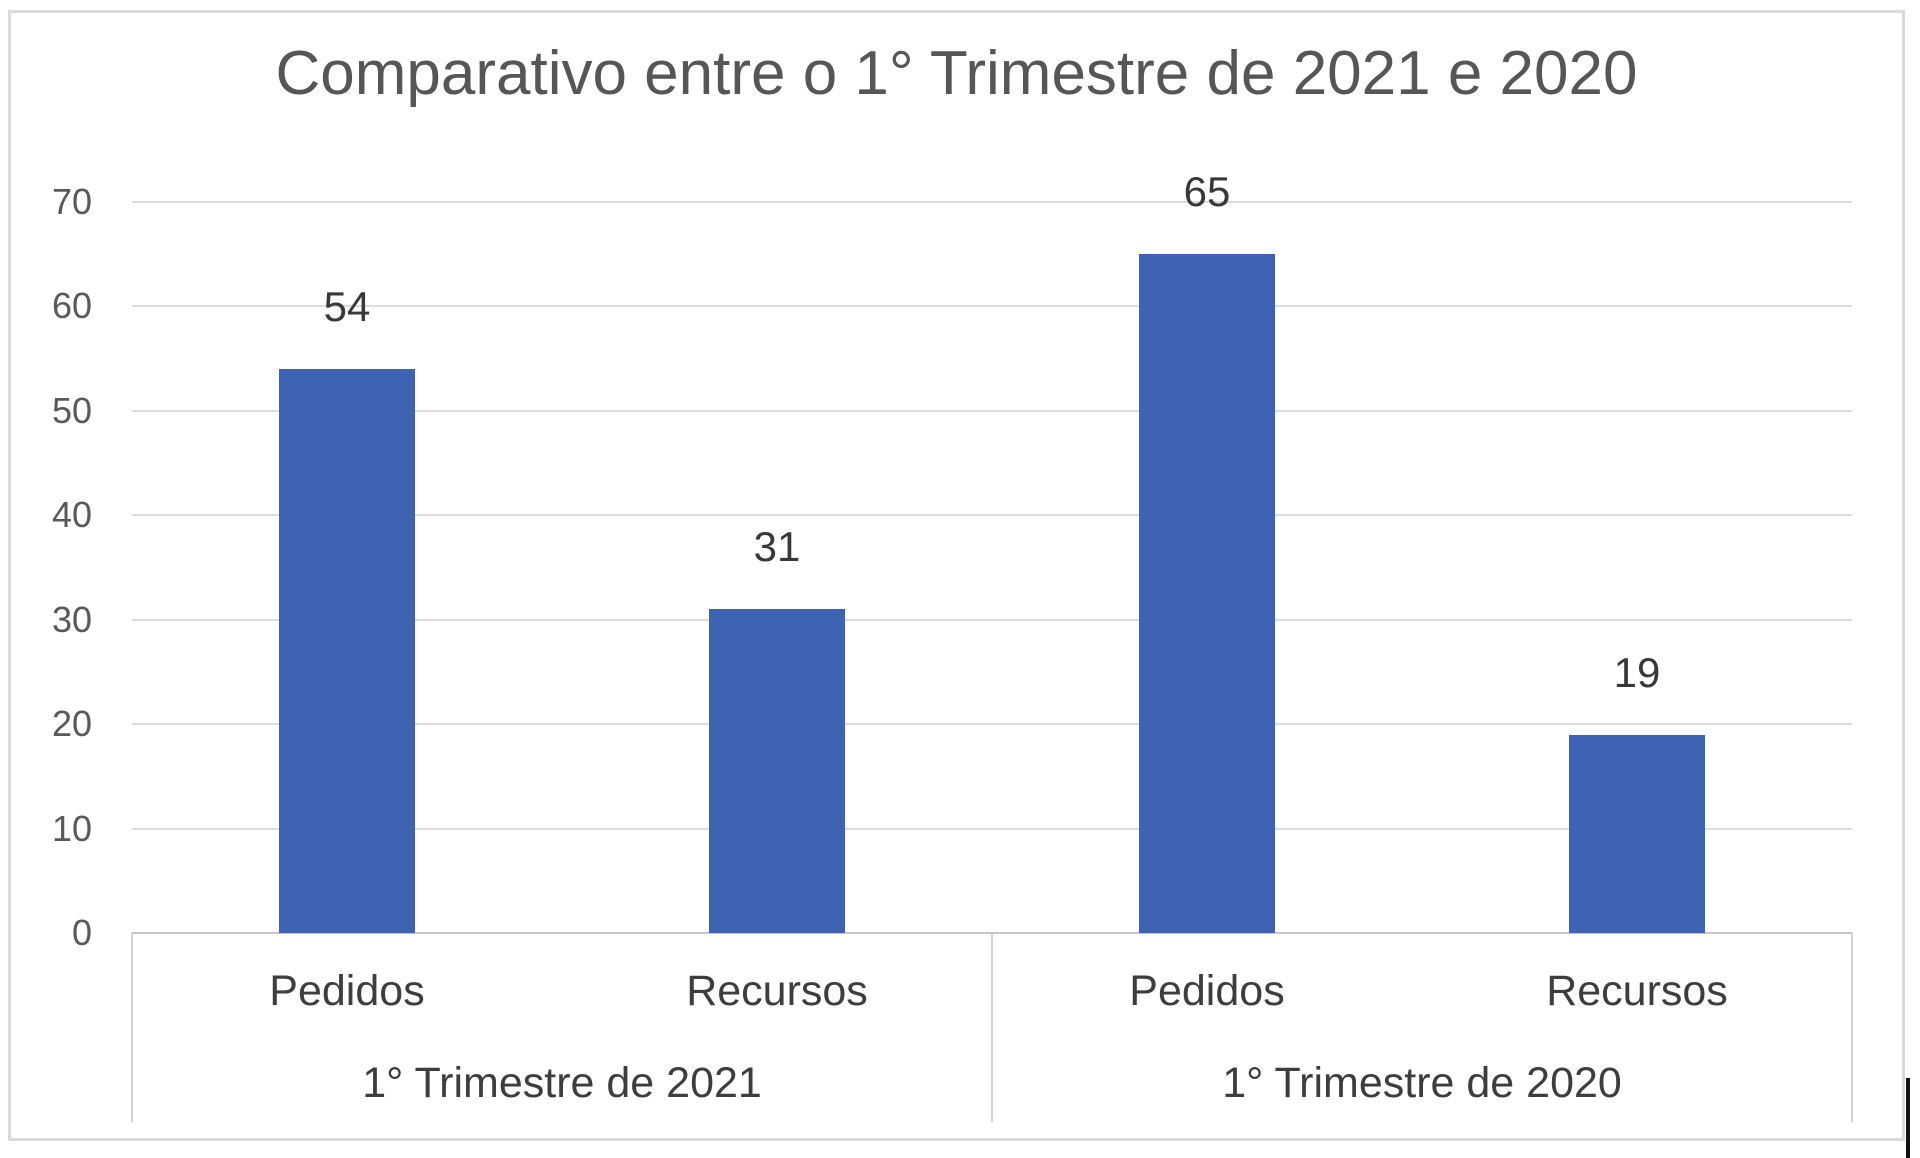  What do you see at coordinates (71, 306) in the screenshot?
I see `y-tick-label-60: 60` at bounding box center [71, 306].